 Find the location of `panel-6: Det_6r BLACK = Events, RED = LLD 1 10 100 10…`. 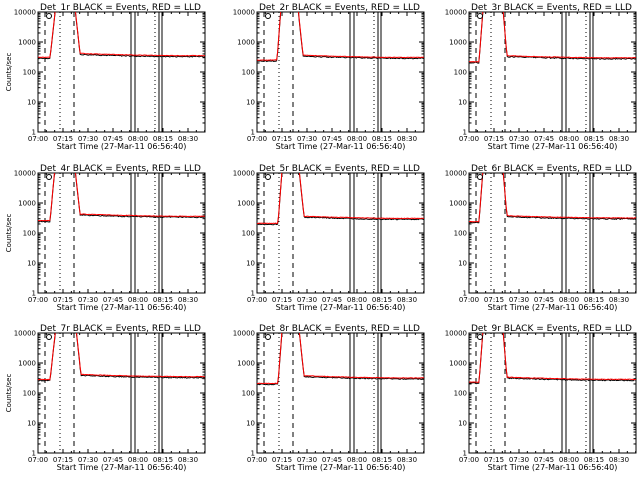

panel-6: Det_6r BLACK = Events, RED = LLD 1 10 100 10… is located at coordinates (541, 238).